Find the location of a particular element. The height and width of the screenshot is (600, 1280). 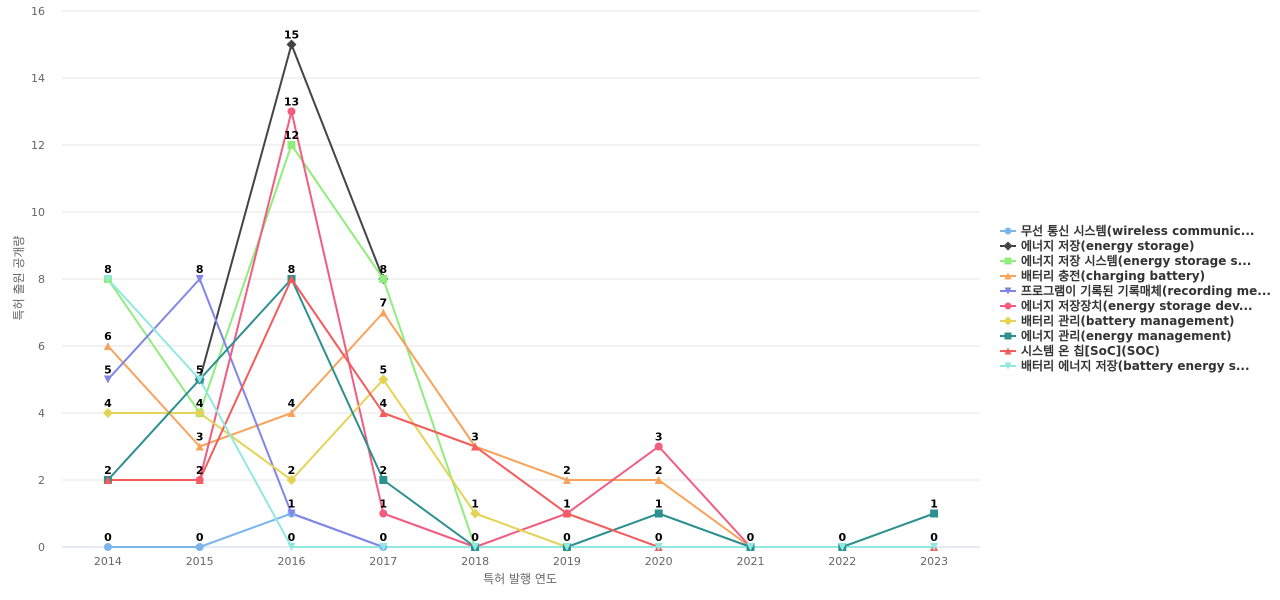

x-axis-title: 특허 발행 연도 is located at coordinates (520, 578).